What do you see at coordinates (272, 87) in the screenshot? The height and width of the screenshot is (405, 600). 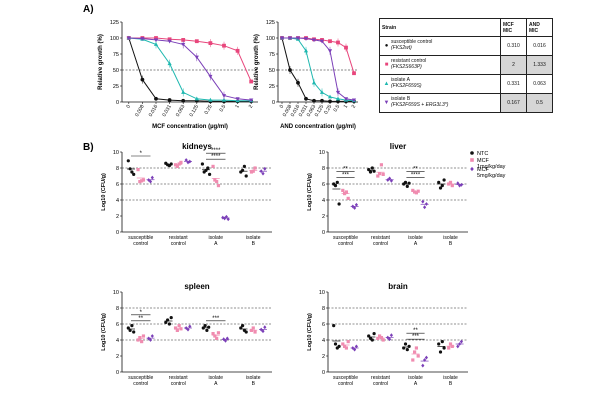 I see `y-tick-label: 25` at bounding box center [272, 87].